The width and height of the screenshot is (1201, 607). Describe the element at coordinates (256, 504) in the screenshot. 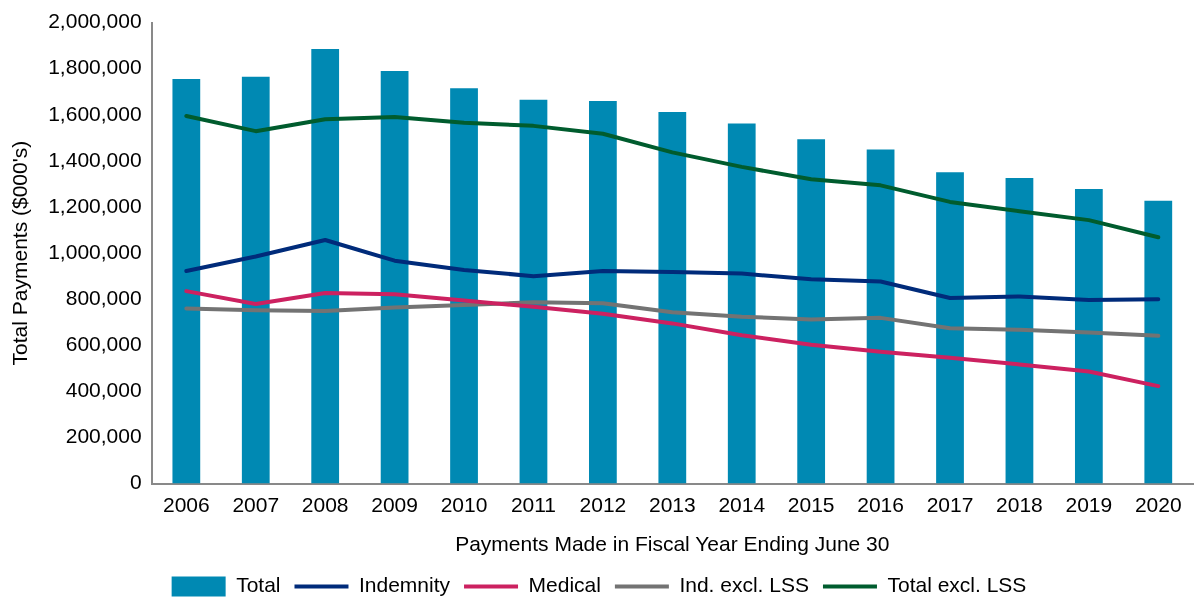

I see `x-tick-label: 2007` at that location.